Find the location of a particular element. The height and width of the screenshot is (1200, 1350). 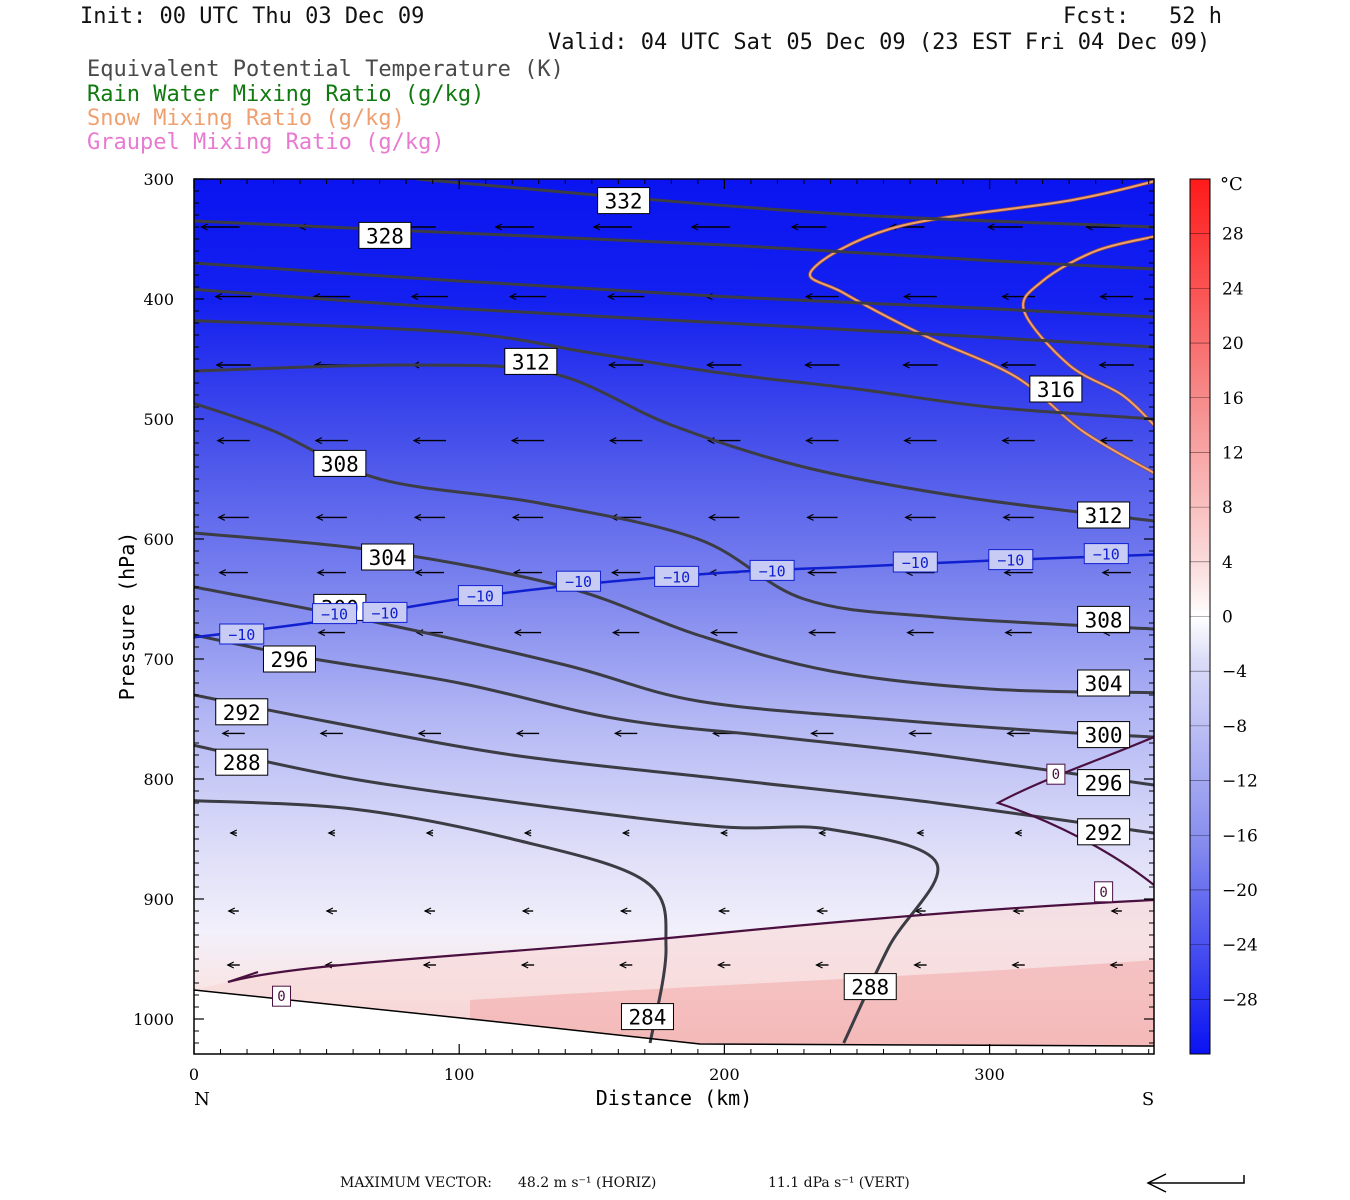

legend-graupel: Graupel Mixing Ratio (g/kg) is located at coordinates (266, 142).